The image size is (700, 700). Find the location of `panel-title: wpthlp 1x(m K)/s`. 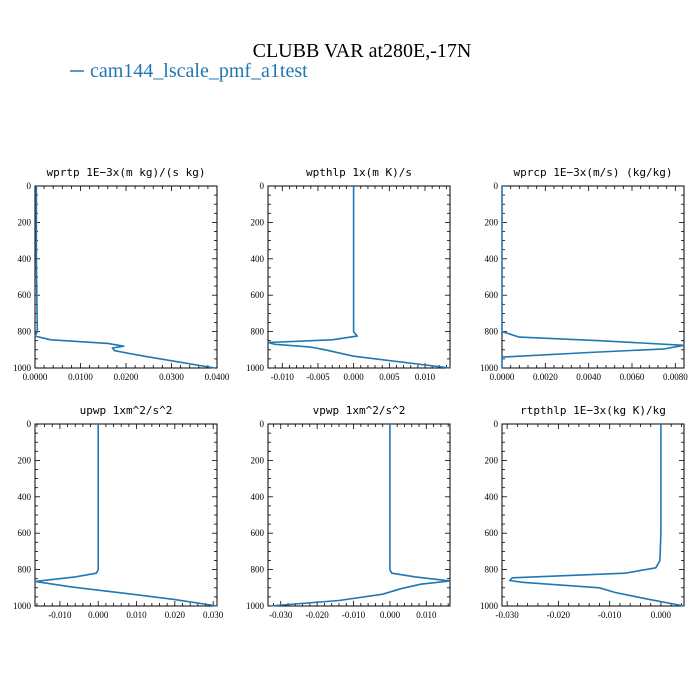

panel-title: wpthlp 1x(m K)/s is located at coordinates (359, 172).